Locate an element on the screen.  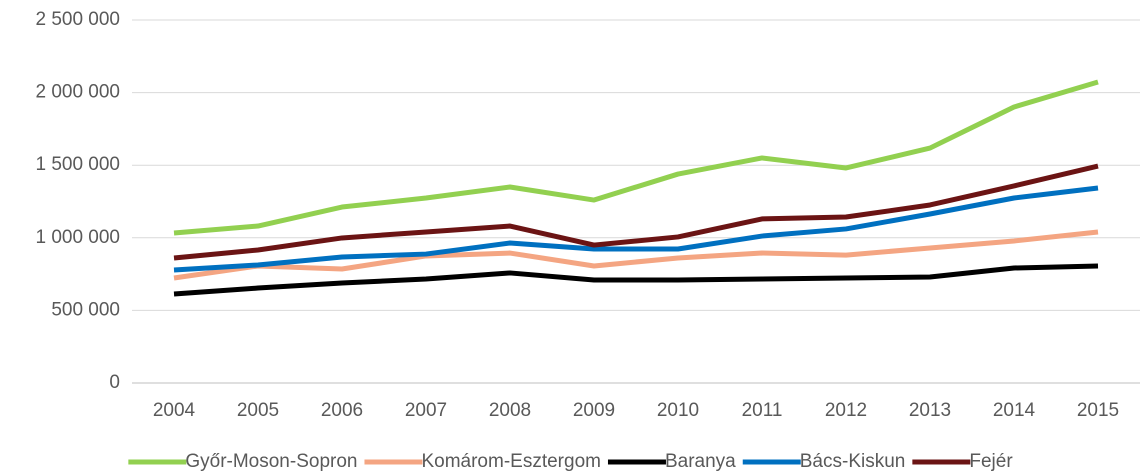
legend-label: Baranya is located at coordinates (700, 461).